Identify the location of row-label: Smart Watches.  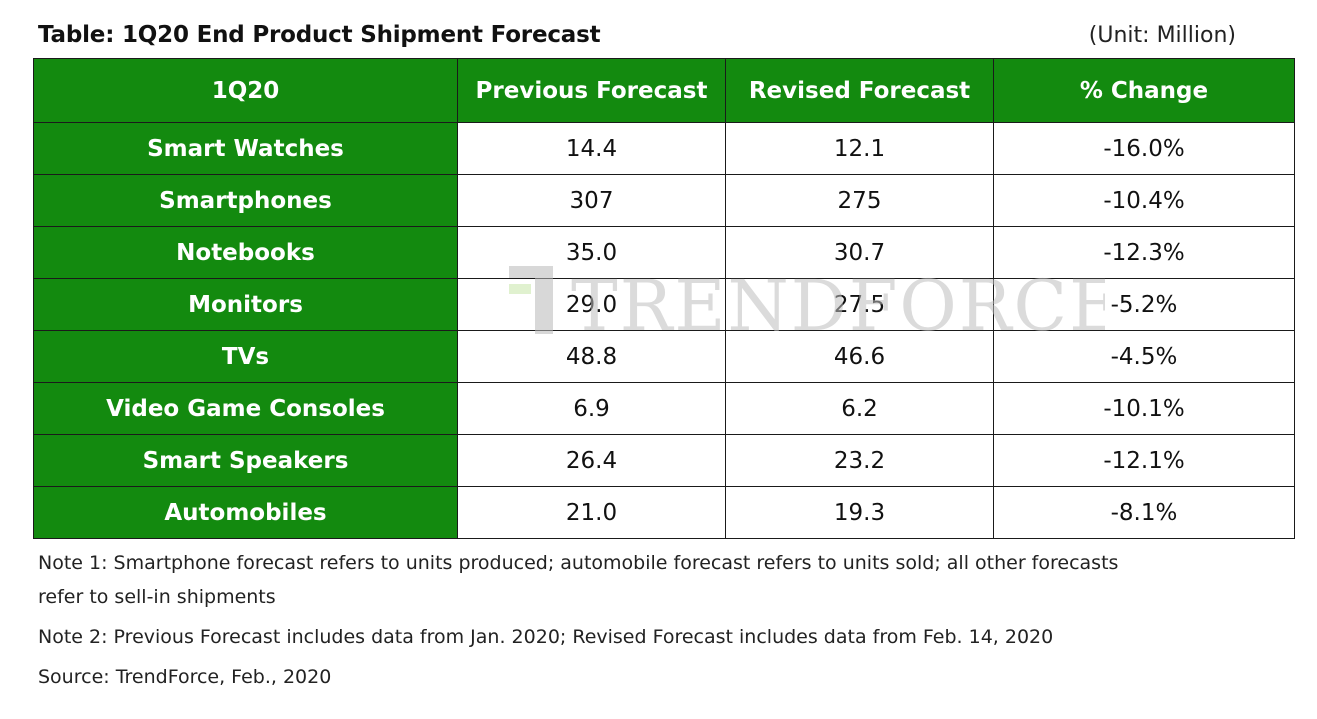
(245, 148).